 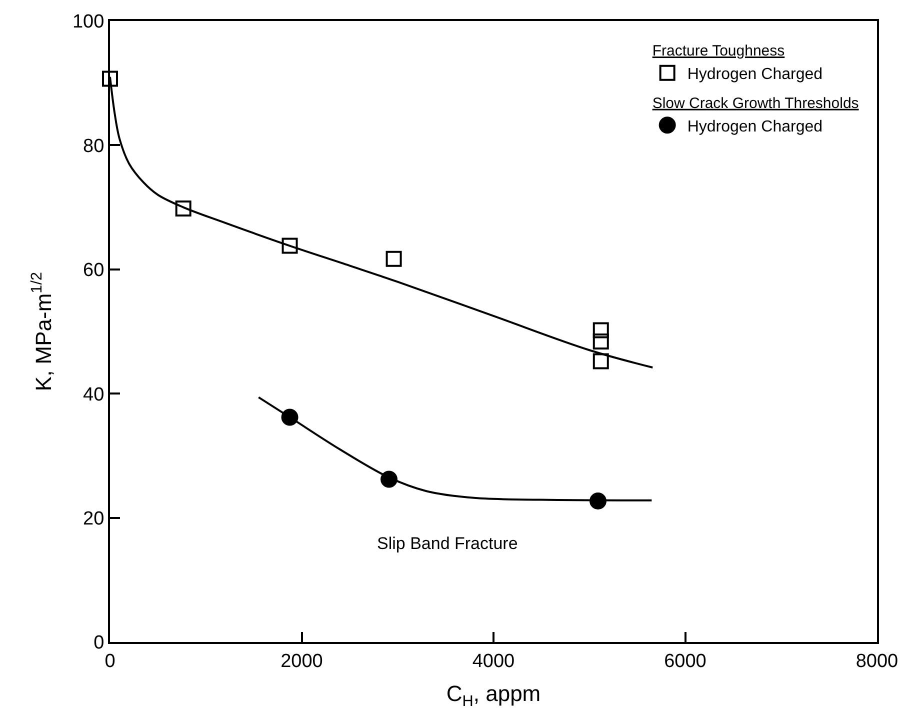 What do you see at coordinates (93, 519) in the screenshot?
I see `y-tick-label: 20` at bounding box center [93, 519].